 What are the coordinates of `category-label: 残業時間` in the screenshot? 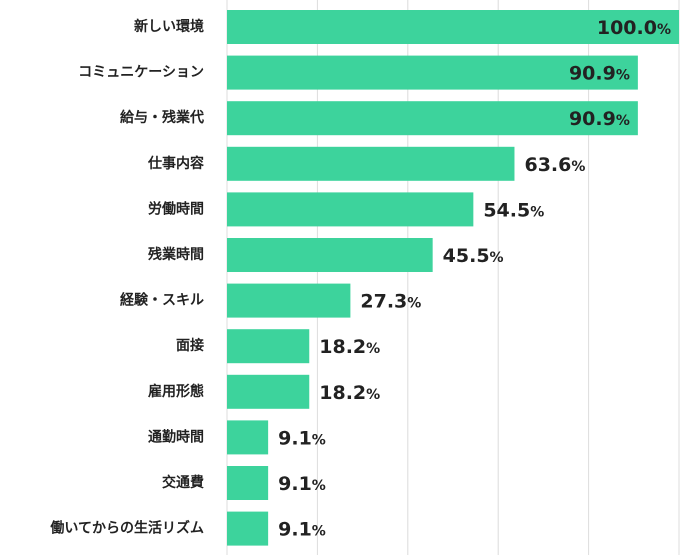 It's located at (176, 254).